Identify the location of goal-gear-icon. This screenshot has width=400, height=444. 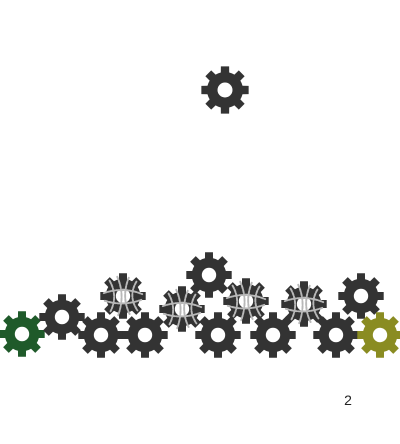
(378, 335).